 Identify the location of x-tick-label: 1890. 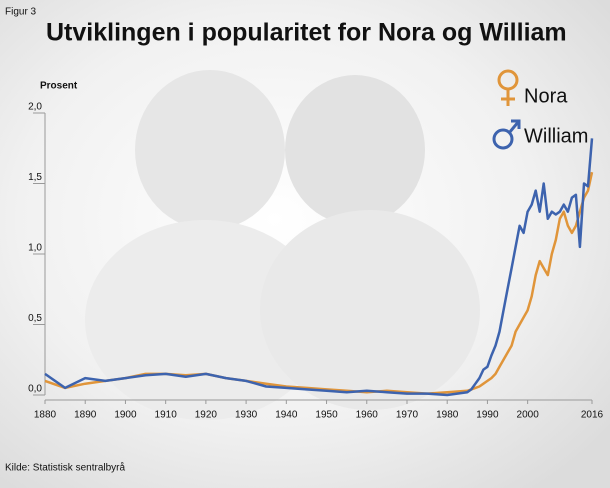
(85, 415).